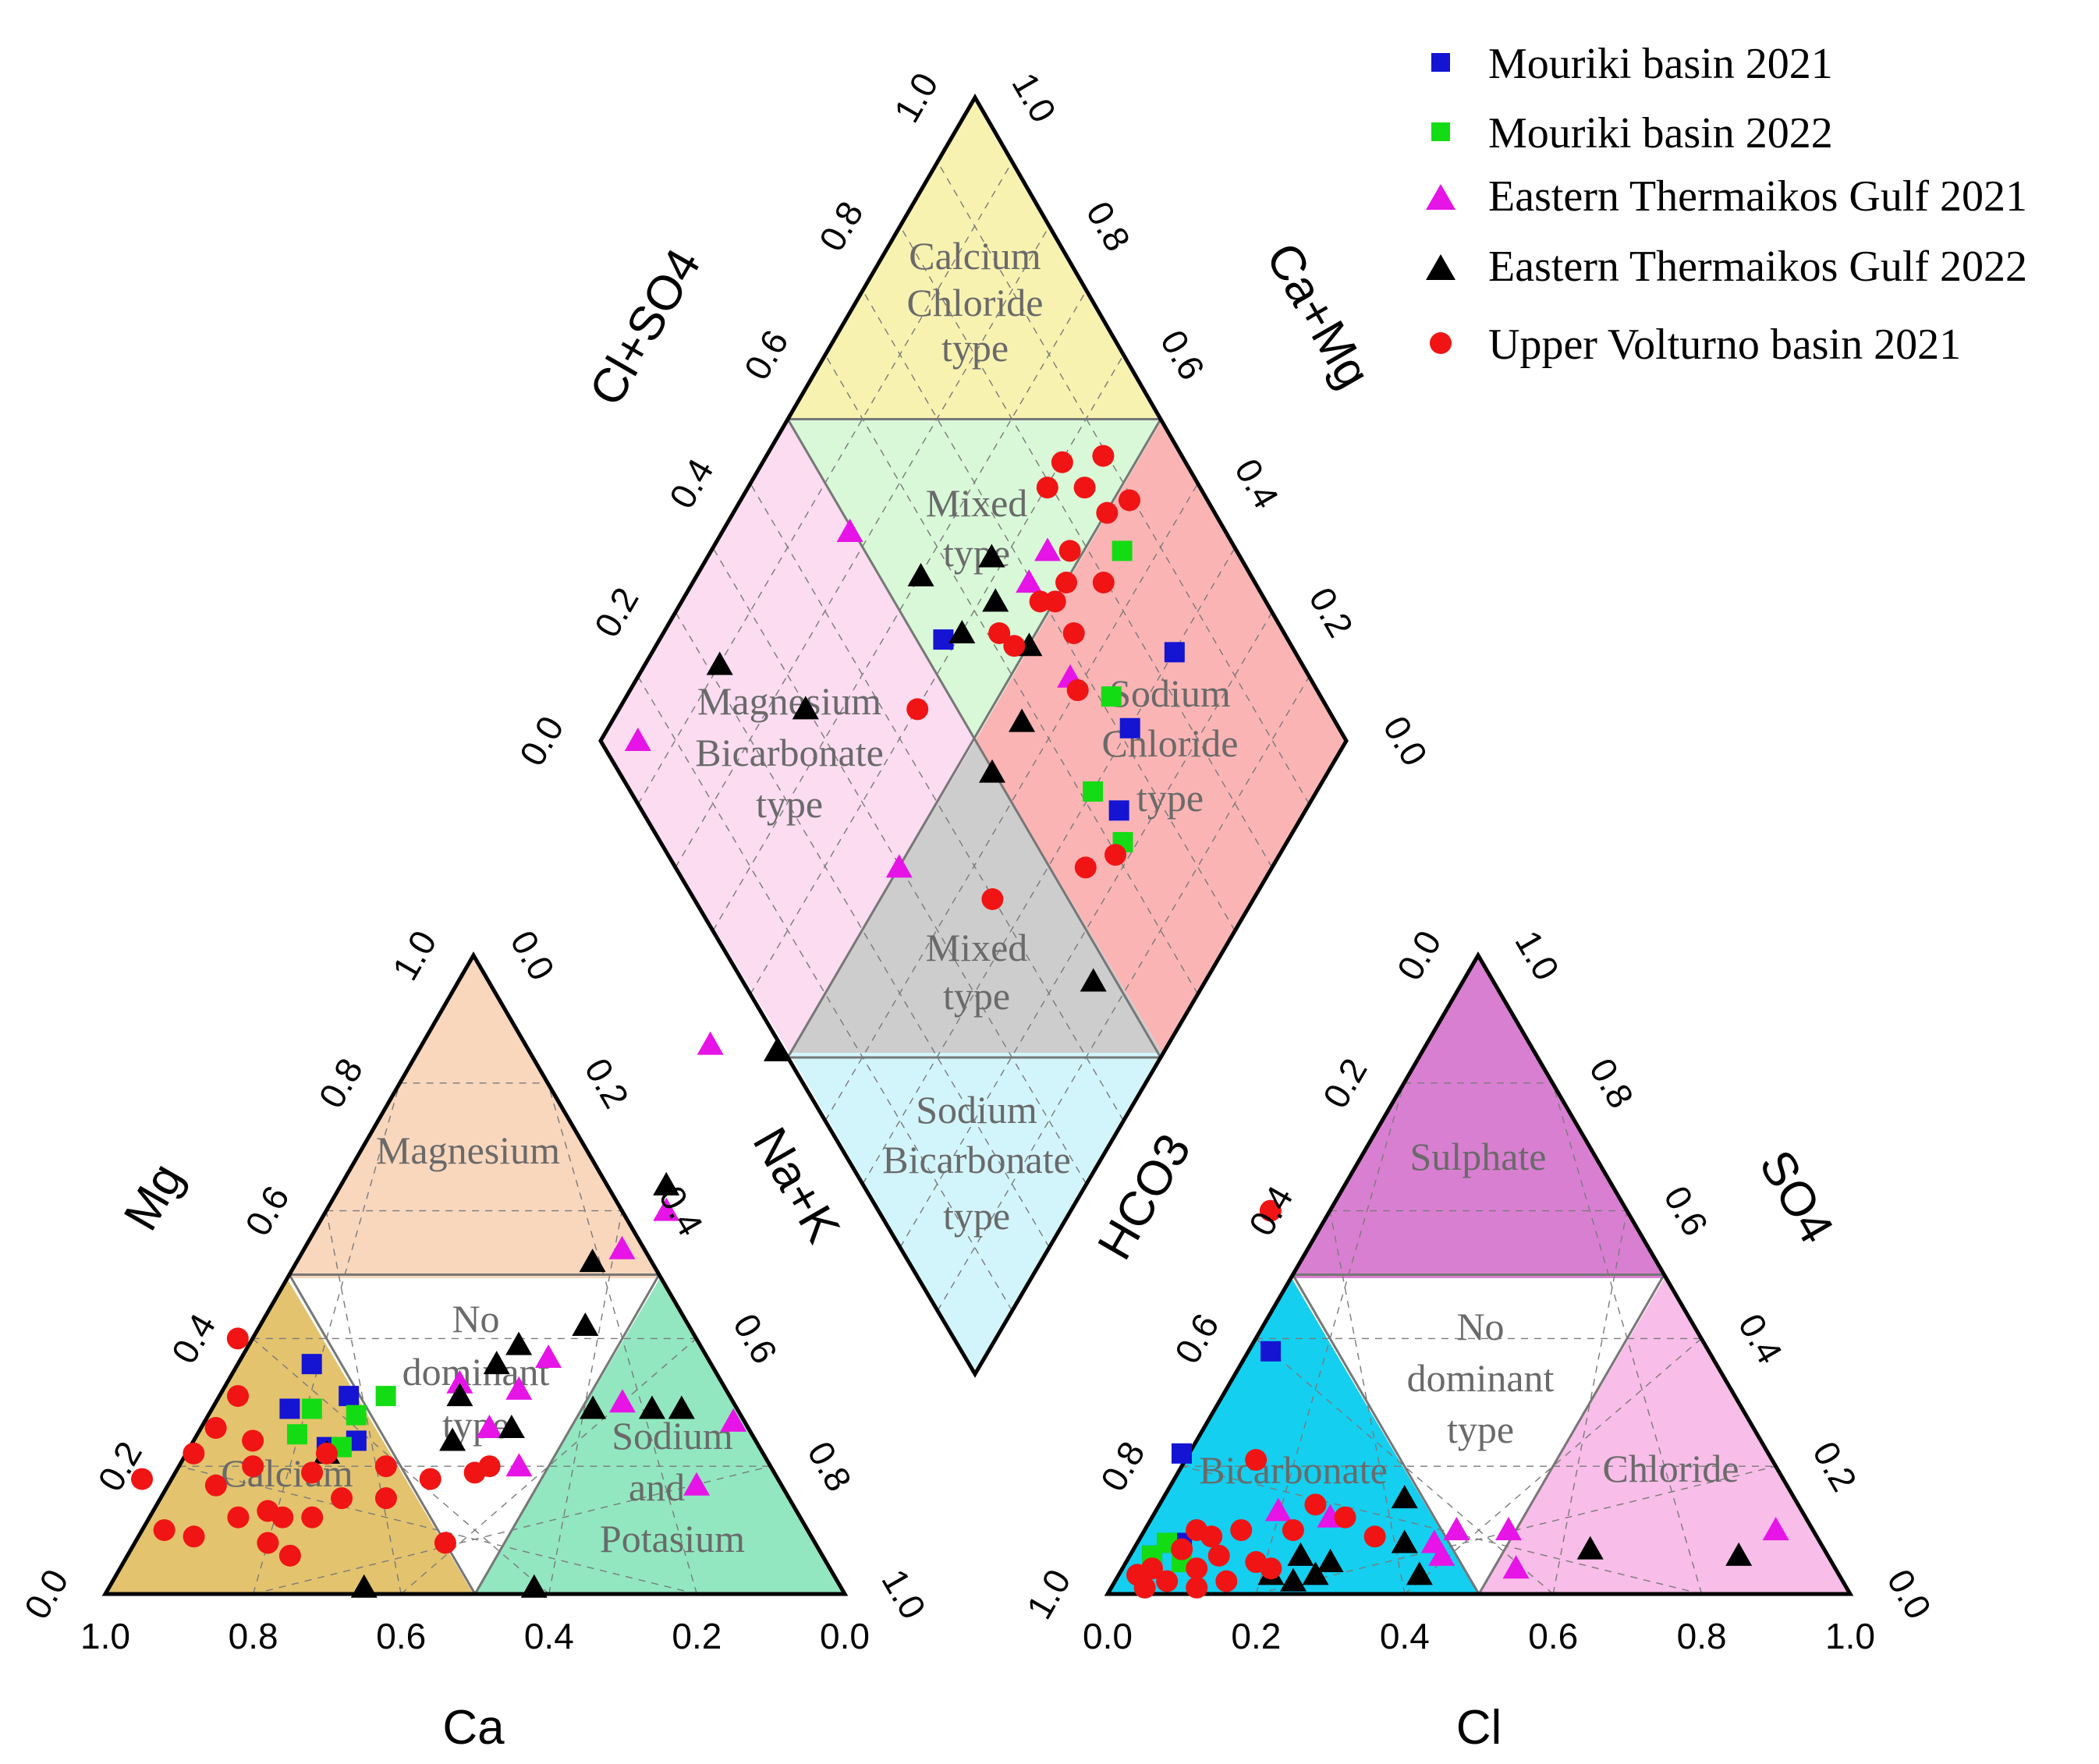 The width and height of the screenshot is (2099, 1764). Describe the element at coordinates (311, 1364) in the screenshot. I see `cation-point-mouriki-basin-2021` at that location.